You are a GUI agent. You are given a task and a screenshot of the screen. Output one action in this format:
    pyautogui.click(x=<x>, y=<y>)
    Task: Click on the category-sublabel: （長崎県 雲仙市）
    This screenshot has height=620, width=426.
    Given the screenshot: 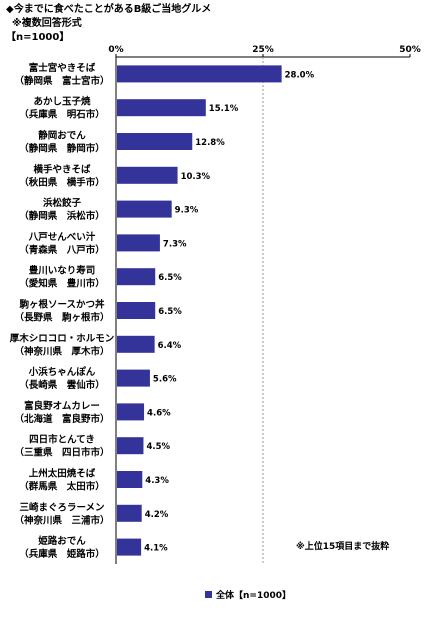 What is the action you would take?
    pyautogui.click(x=62, y=385)
    